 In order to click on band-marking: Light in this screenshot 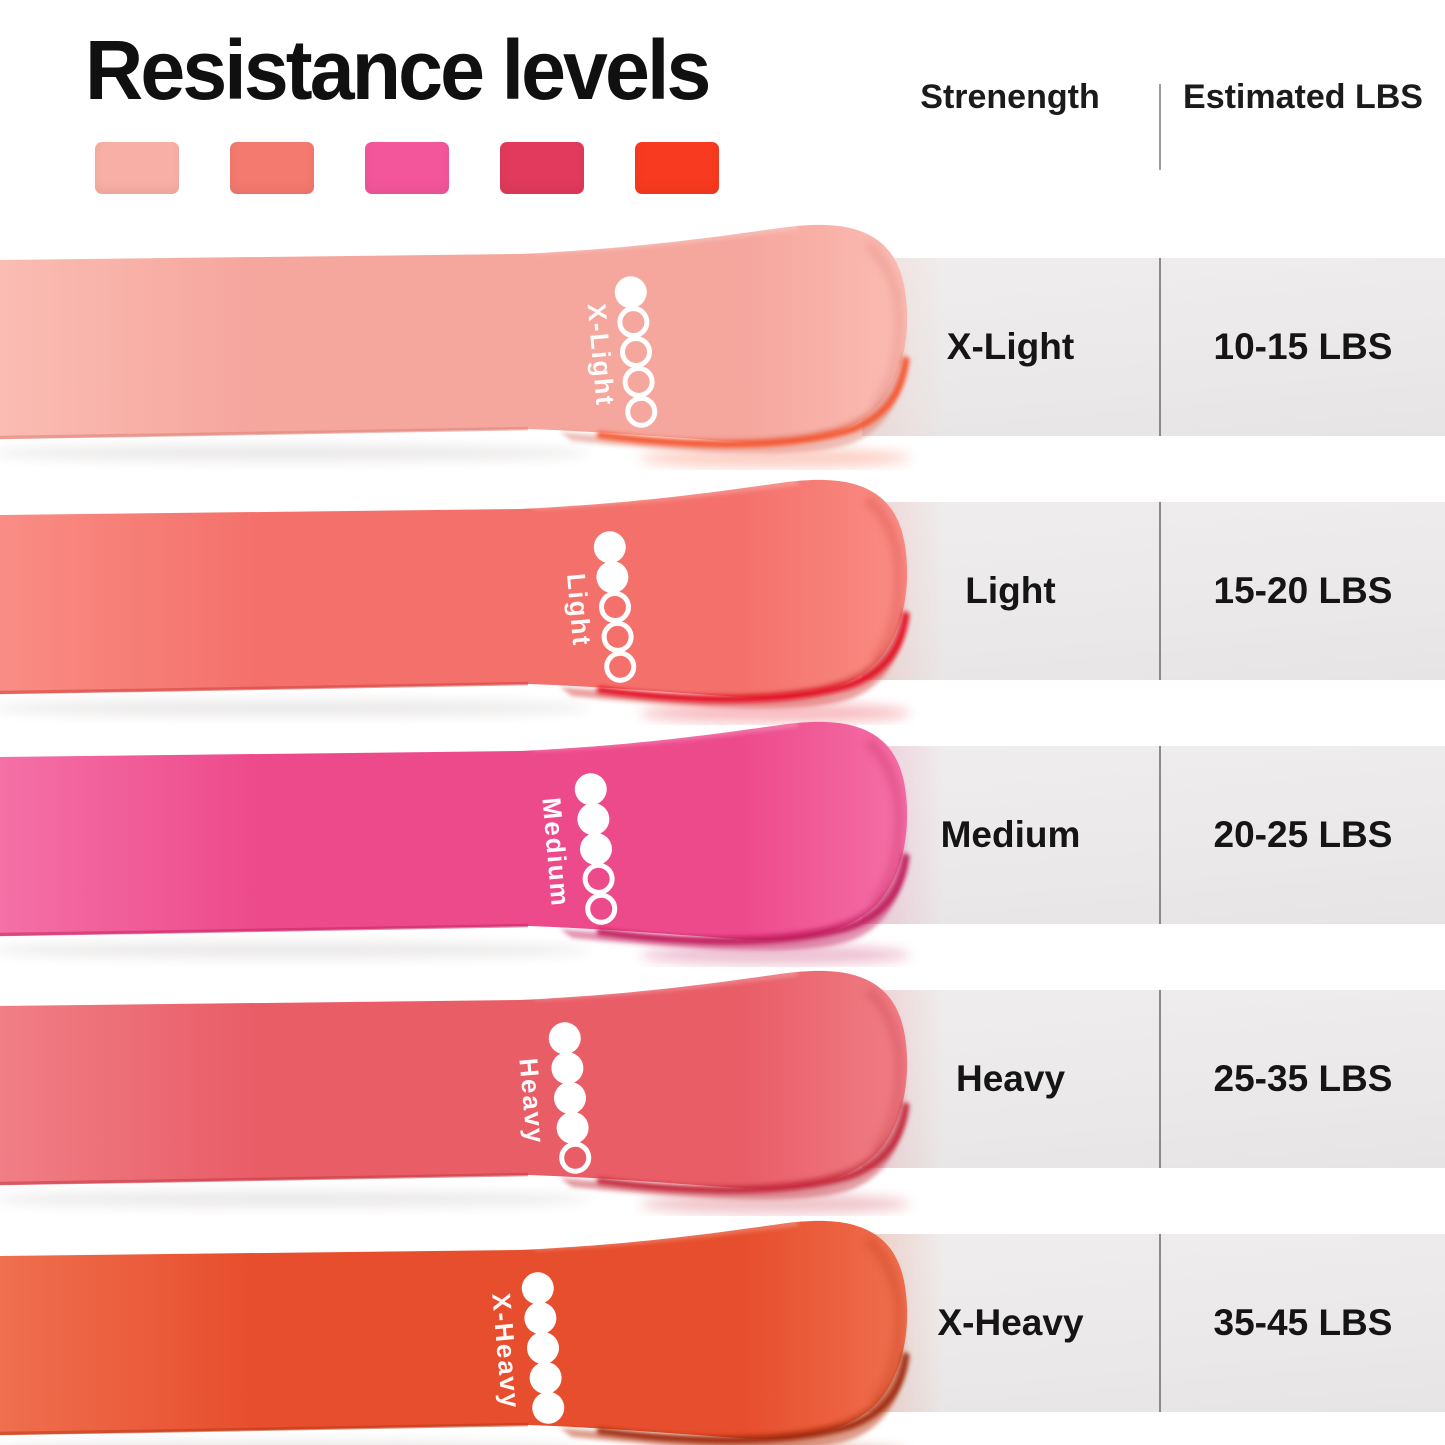, I will do `click(599, 607)`.